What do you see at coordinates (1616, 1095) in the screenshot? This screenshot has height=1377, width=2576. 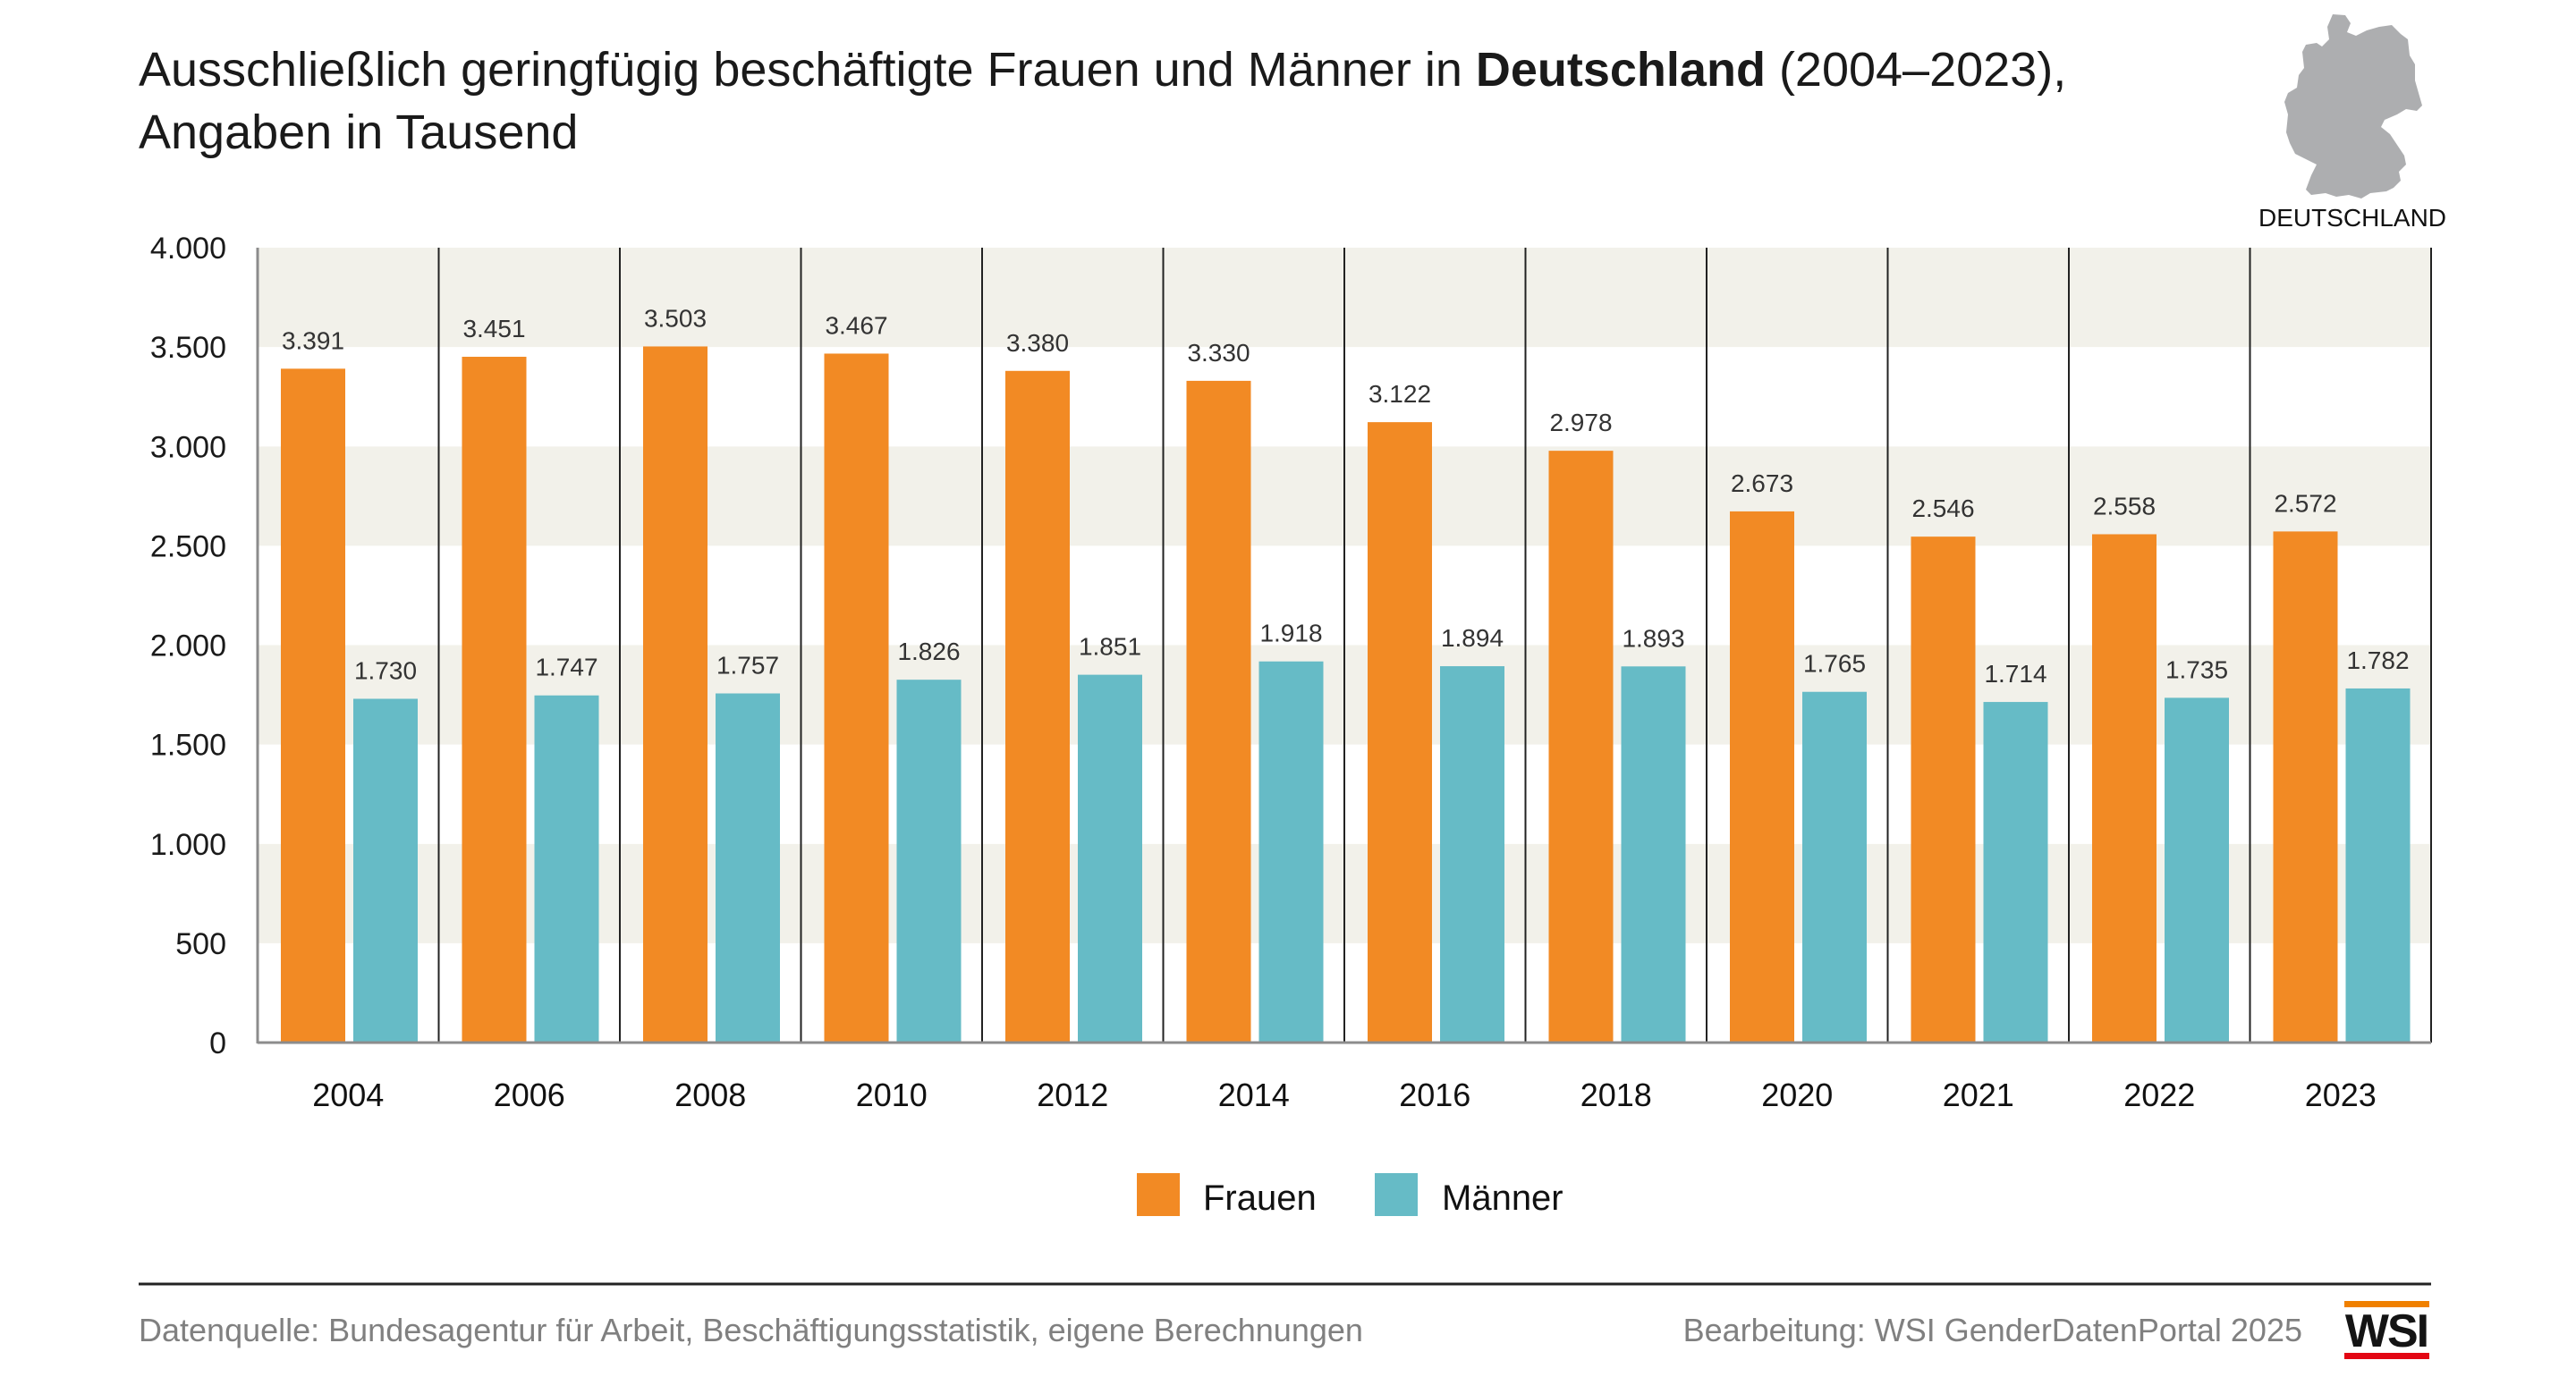 I see `x-tick-label: 2018` at bounding box center [1616, 1095].